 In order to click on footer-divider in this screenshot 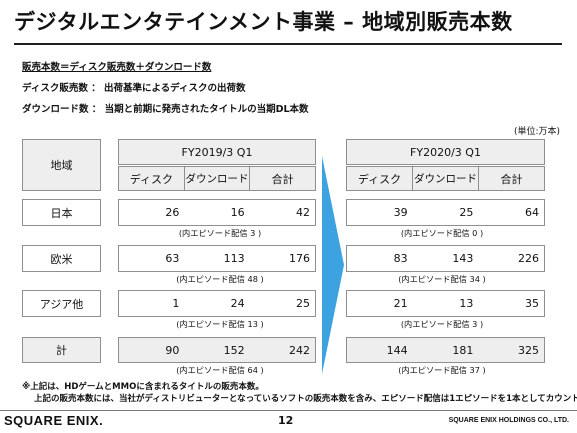, I will do `click(288, 410)`.